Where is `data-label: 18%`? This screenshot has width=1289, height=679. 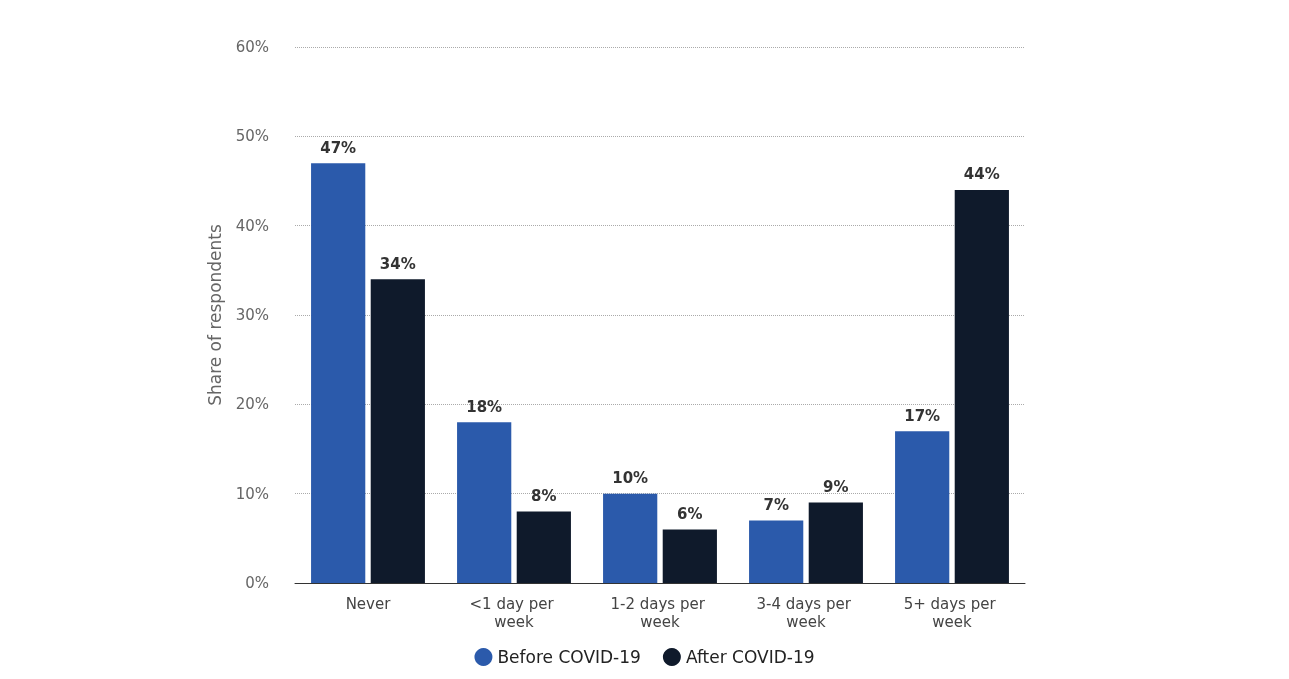
data-label: 18% is located at coordinates (484, 406).